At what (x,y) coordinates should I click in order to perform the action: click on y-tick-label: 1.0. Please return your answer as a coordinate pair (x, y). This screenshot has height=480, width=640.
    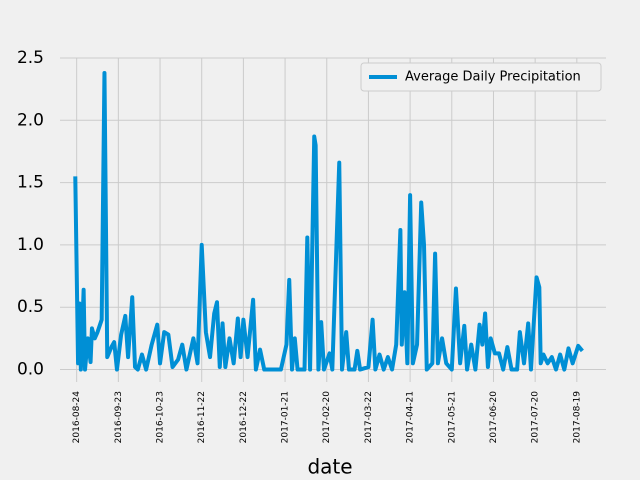
    Looking at the image, I should click on (30, 245).